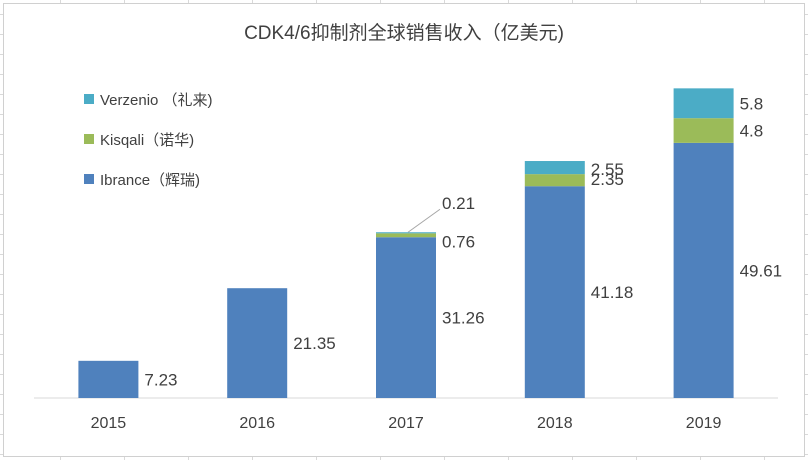 The height and width of the screenshot is (460, 808). Describe the element at coordinates (612, 292) in the screenshot. I see `data-label-2018-0: 41.18` at that location.